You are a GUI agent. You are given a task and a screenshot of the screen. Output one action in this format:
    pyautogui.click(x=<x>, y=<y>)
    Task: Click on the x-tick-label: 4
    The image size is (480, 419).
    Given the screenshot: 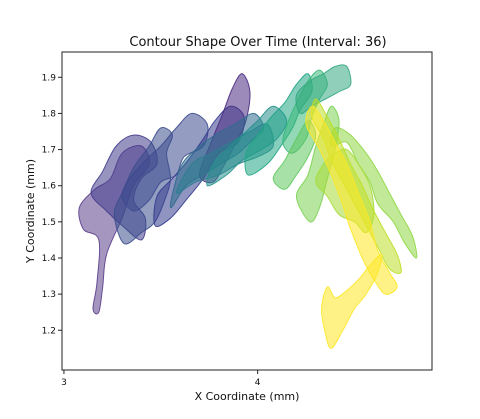 What is the action you would take?
    pyautogui.click(x=258, y=383)
    